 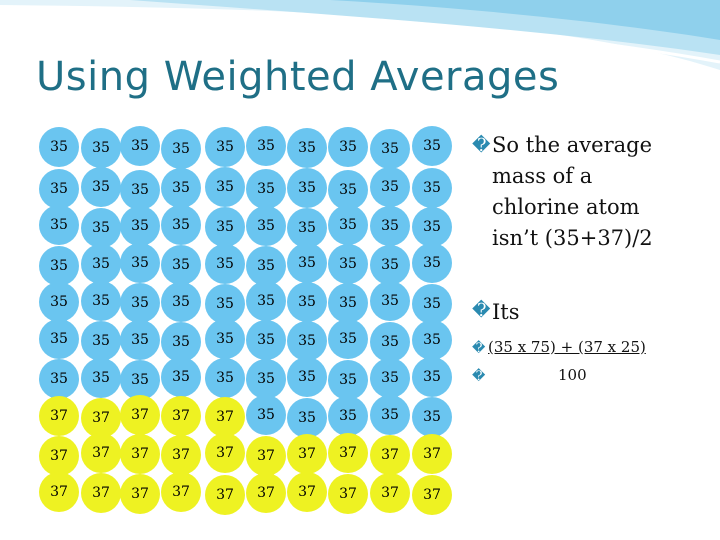 What do you see at coordinates (298, 77) in the screenshot?
I see `slide-title: Using Weighted Averages` at bounding box center [298, 77].